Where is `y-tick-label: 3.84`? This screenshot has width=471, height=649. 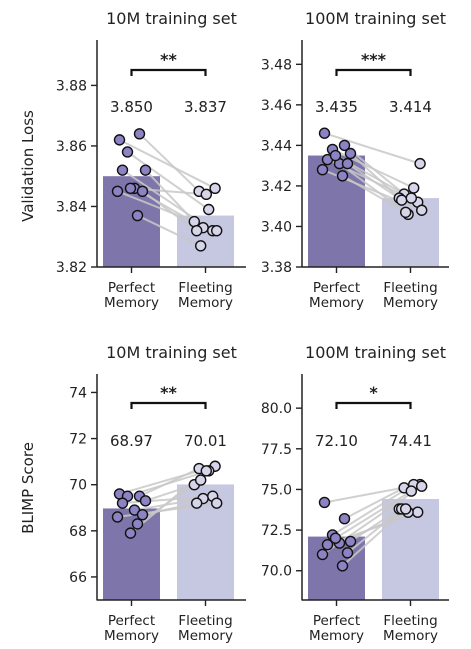 y-tick-label: 3.84 is located at coordinates (71, 207).